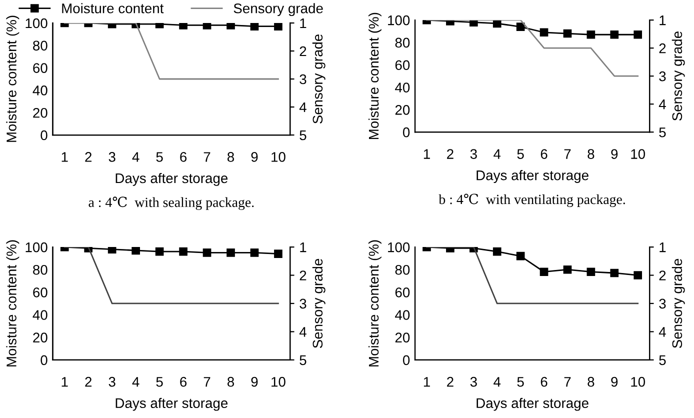 Image resolution: width=694 pixels, height=418 pixels. I want to click on text: a : 4℃ with sealing package., so click(171, 203).